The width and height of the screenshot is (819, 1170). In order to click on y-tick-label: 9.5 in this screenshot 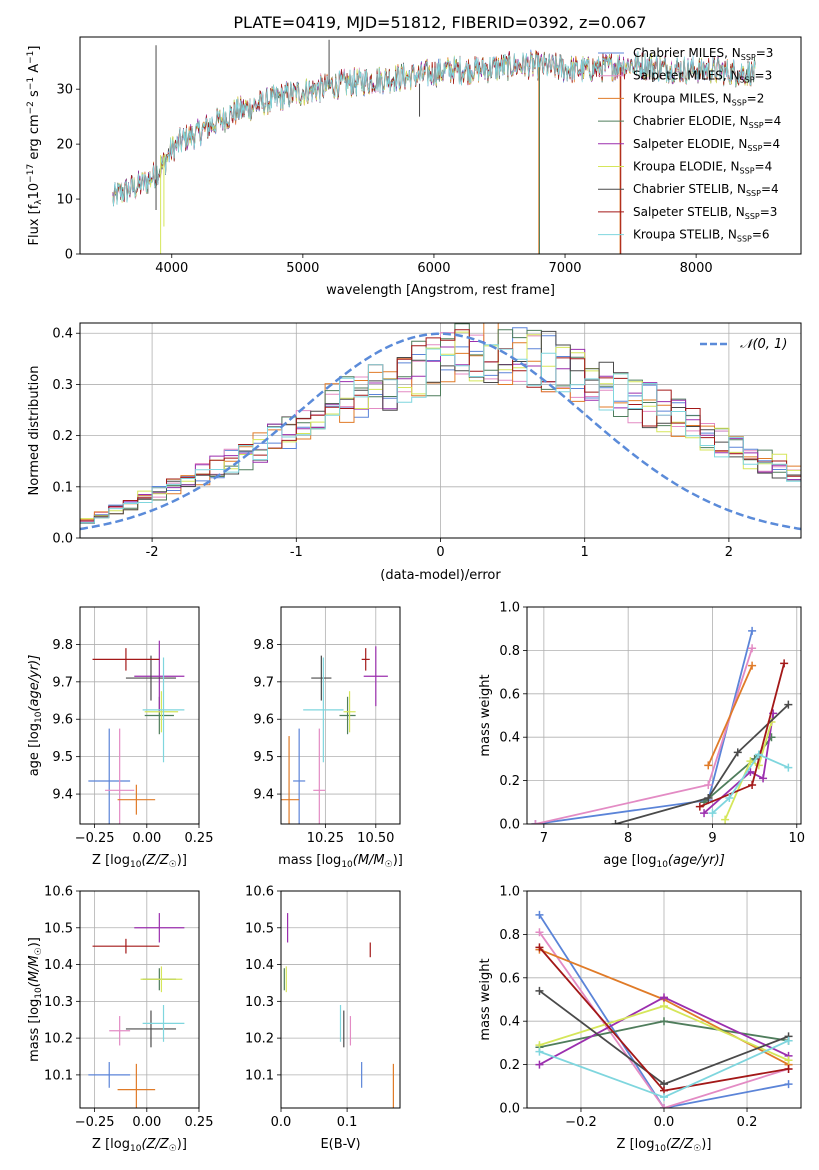, I will do `click(263, 757)`.